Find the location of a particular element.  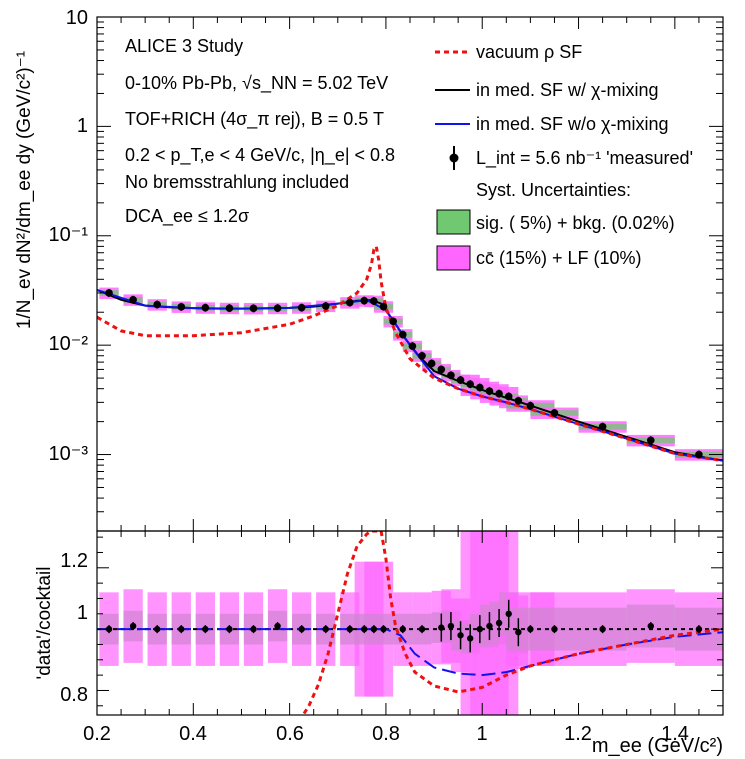

x-tick-label: 1.2 is located at coordinates (578, 734).